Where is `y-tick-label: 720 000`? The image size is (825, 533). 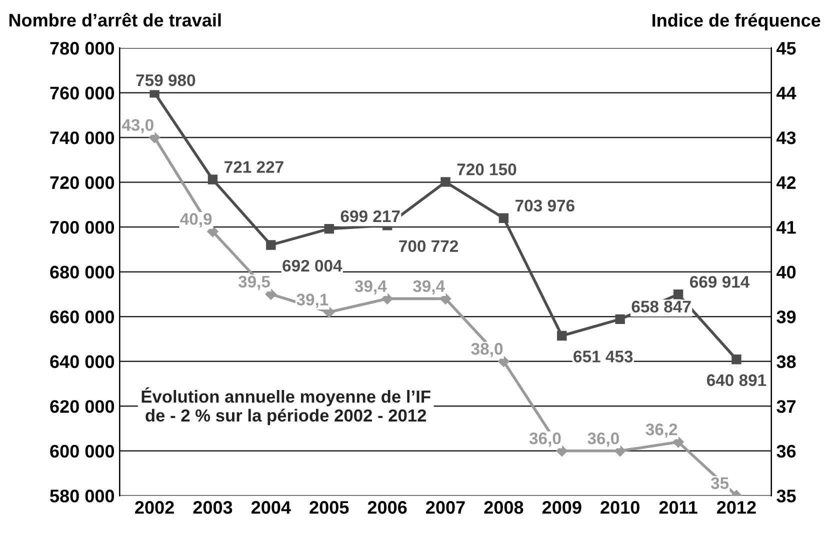
y-tick-label: 720 000 is located at coordinates (82, 183).